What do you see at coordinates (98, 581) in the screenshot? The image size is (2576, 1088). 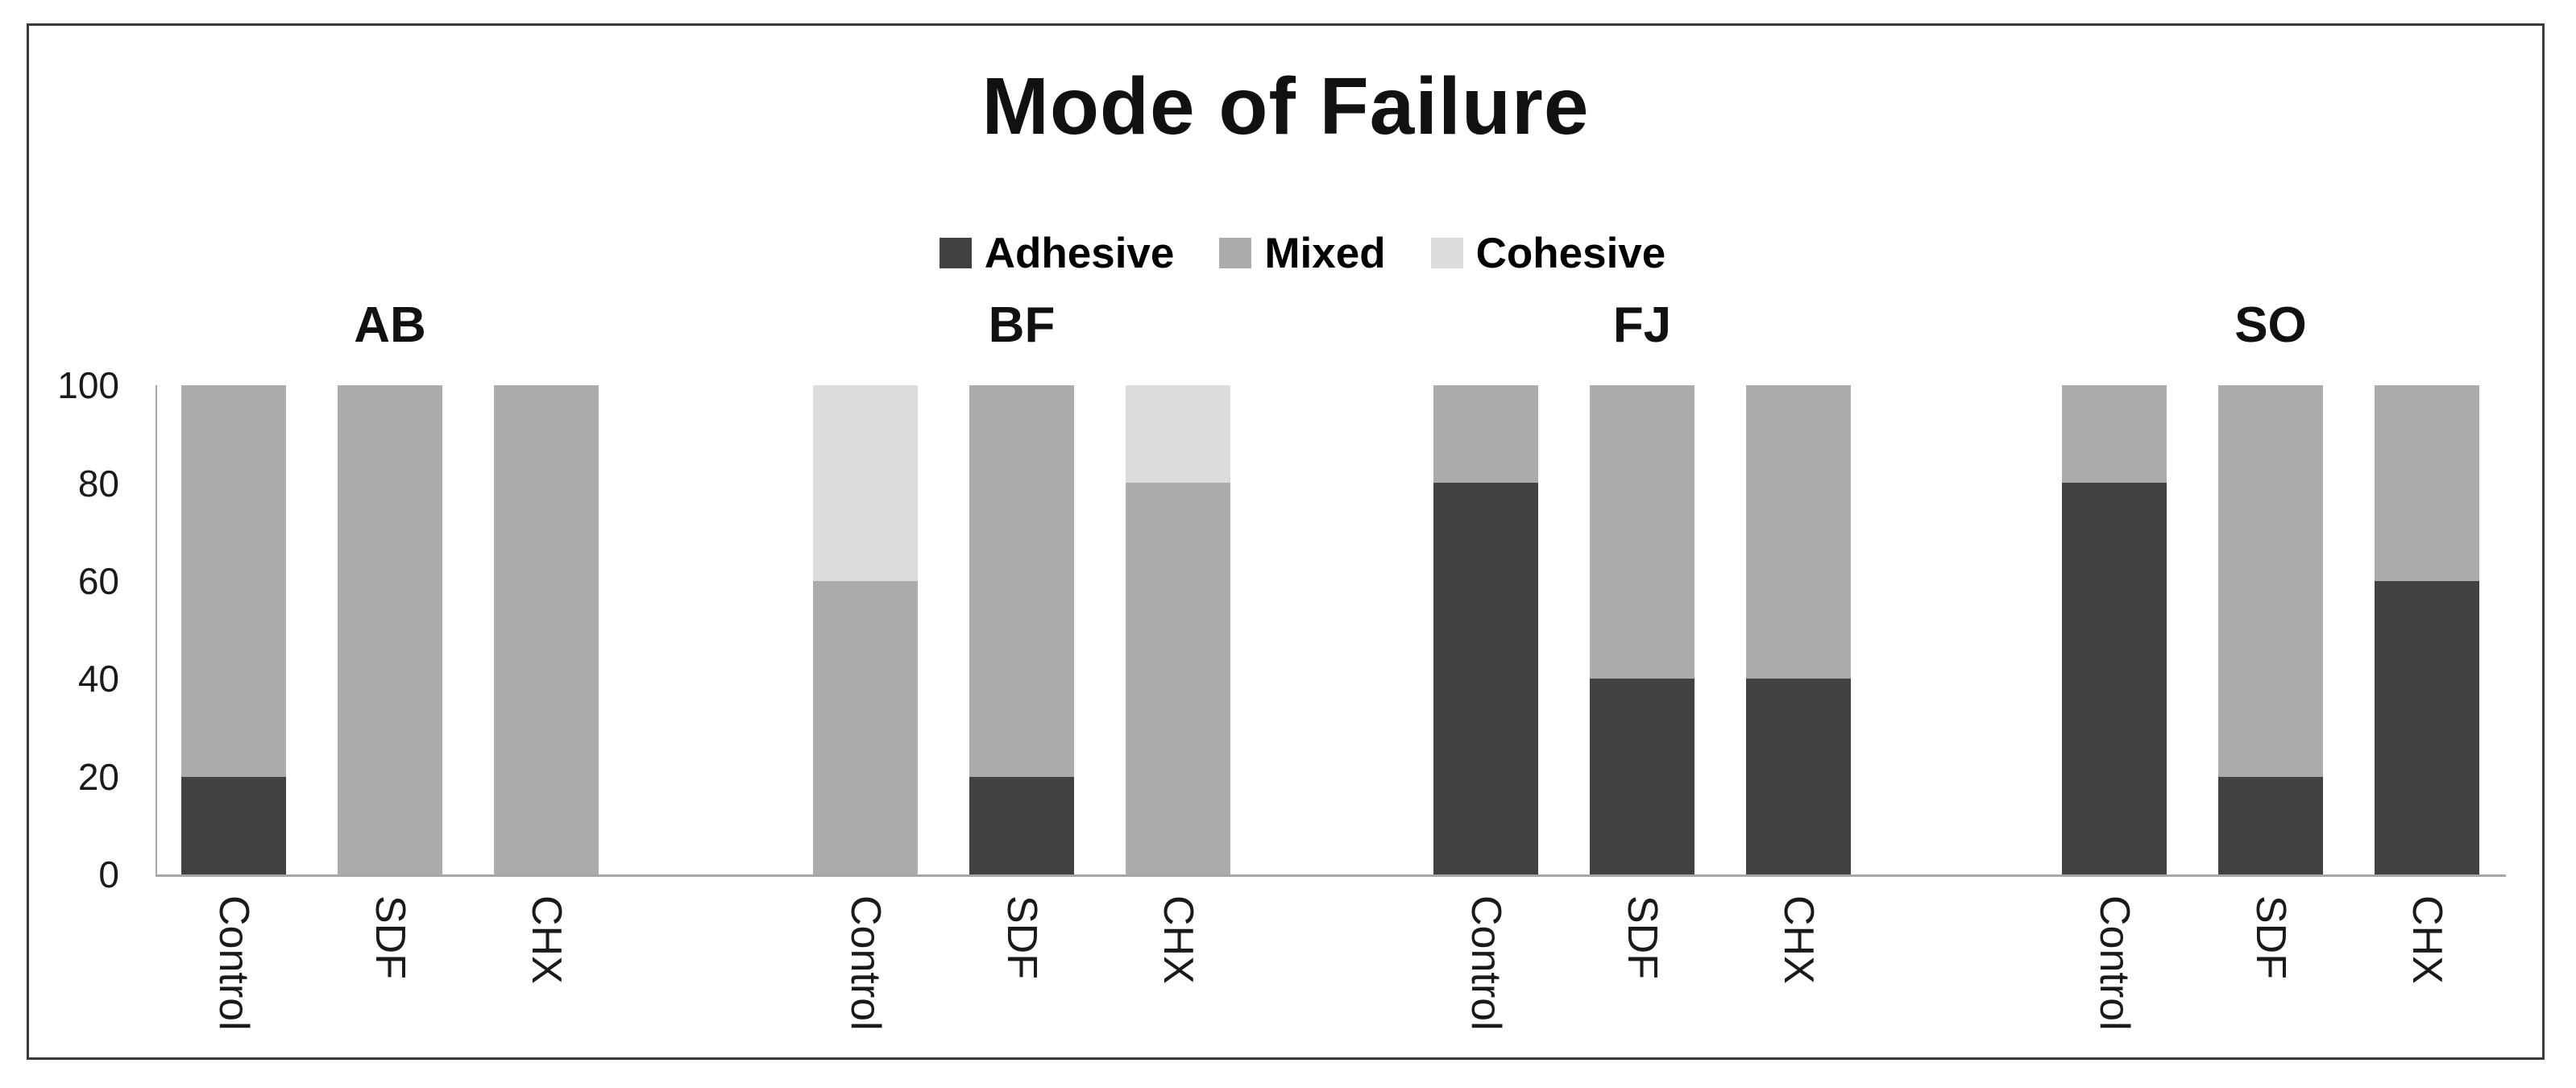 I see `y-tick-60: 60` at bounding box center [98, 581].